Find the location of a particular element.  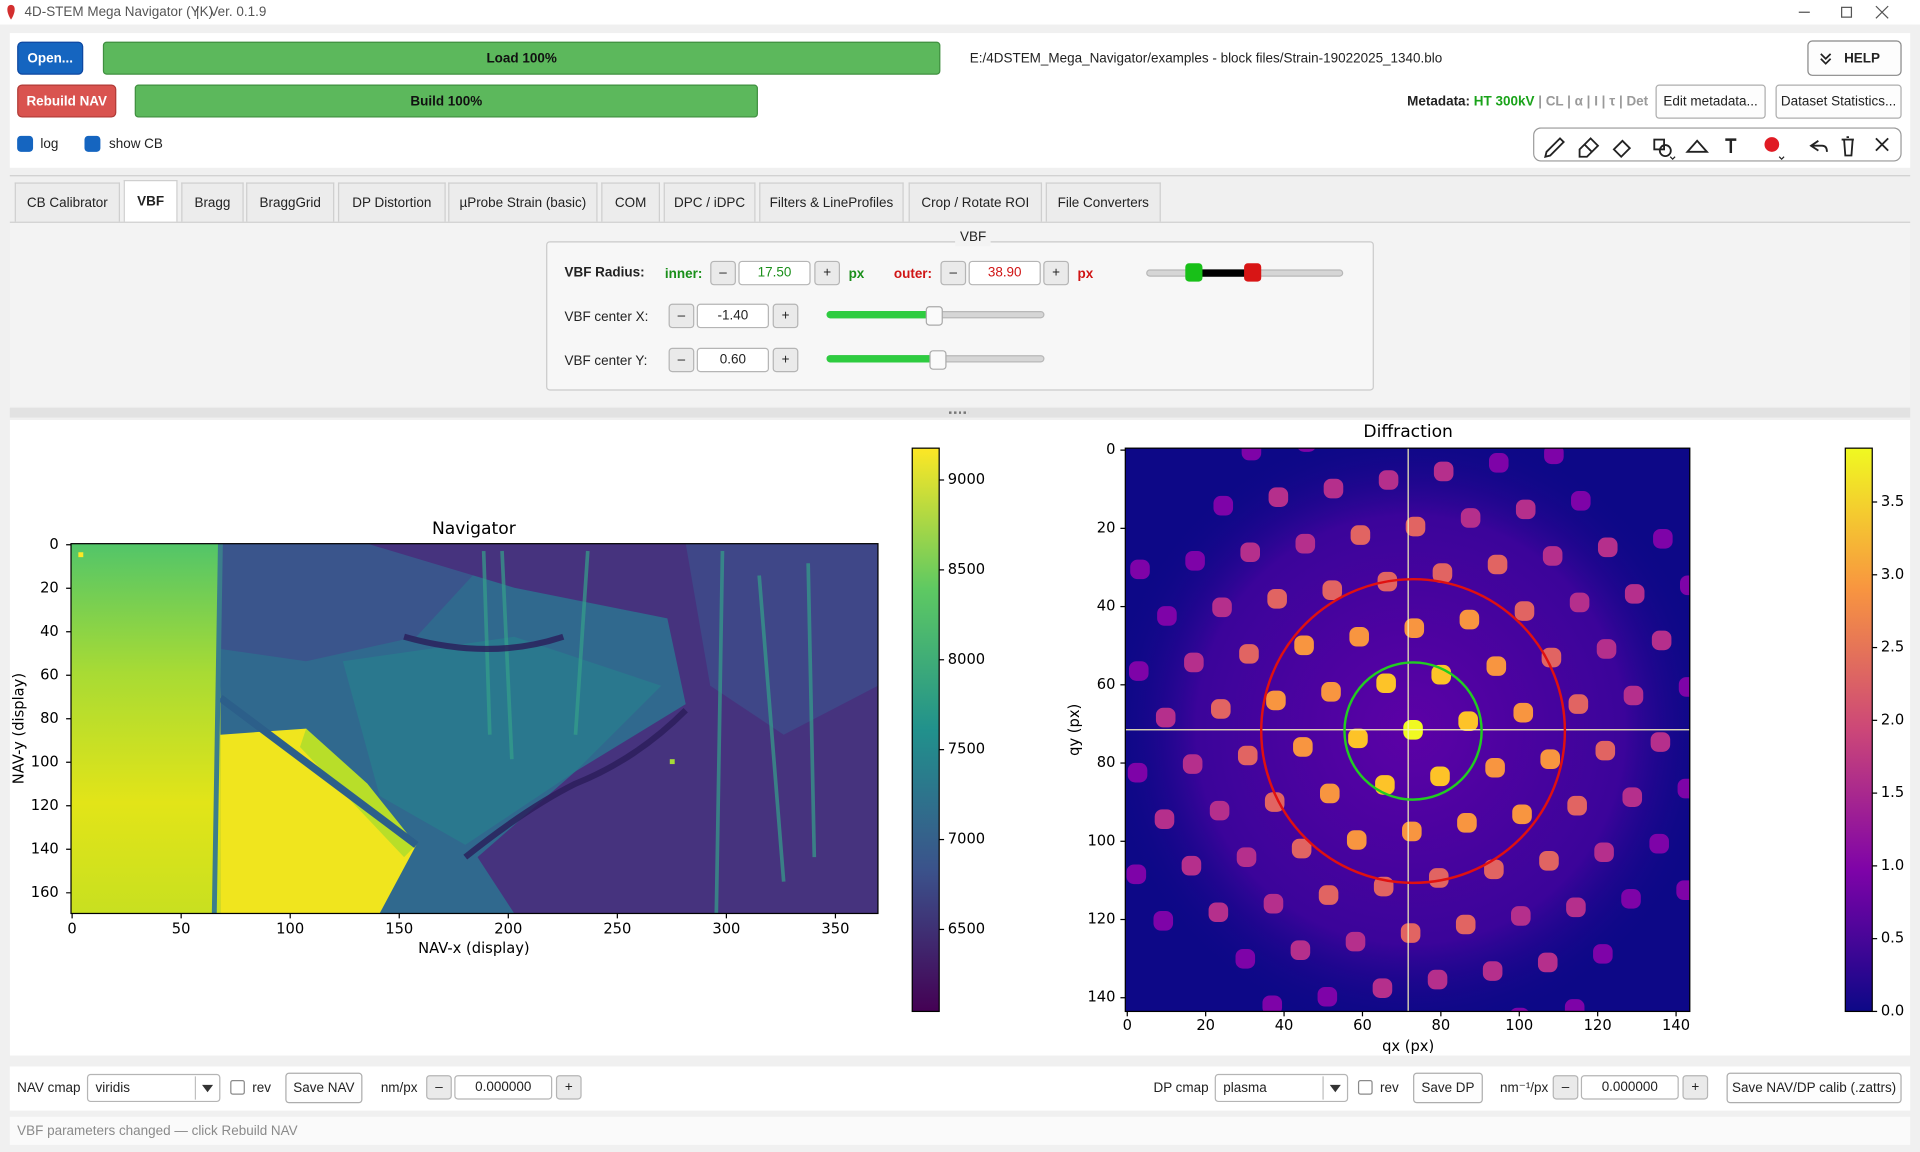

pencil-tool is located at coordinates (1554, 147).